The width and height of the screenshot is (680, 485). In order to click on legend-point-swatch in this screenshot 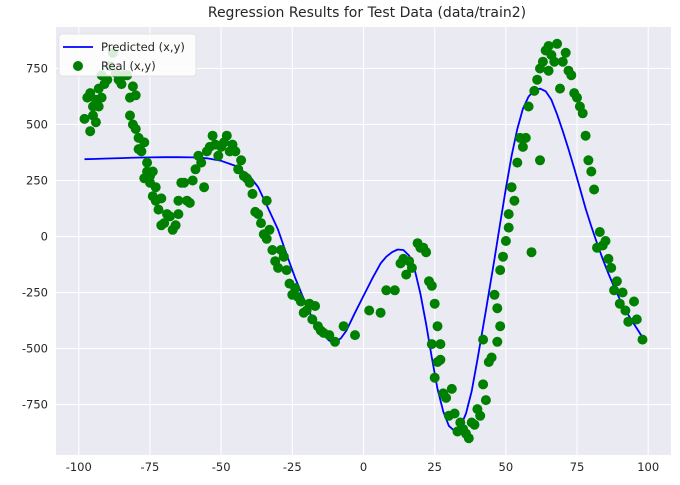, I will do `click(78, 66)`.